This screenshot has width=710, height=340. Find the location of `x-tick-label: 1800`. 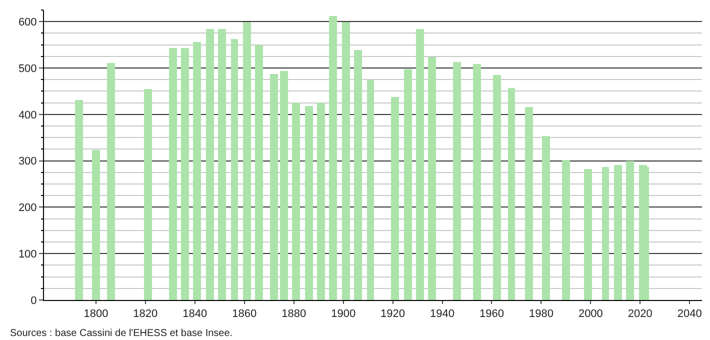

x-tick-label: 1800 is located at coordinates (96, 314).